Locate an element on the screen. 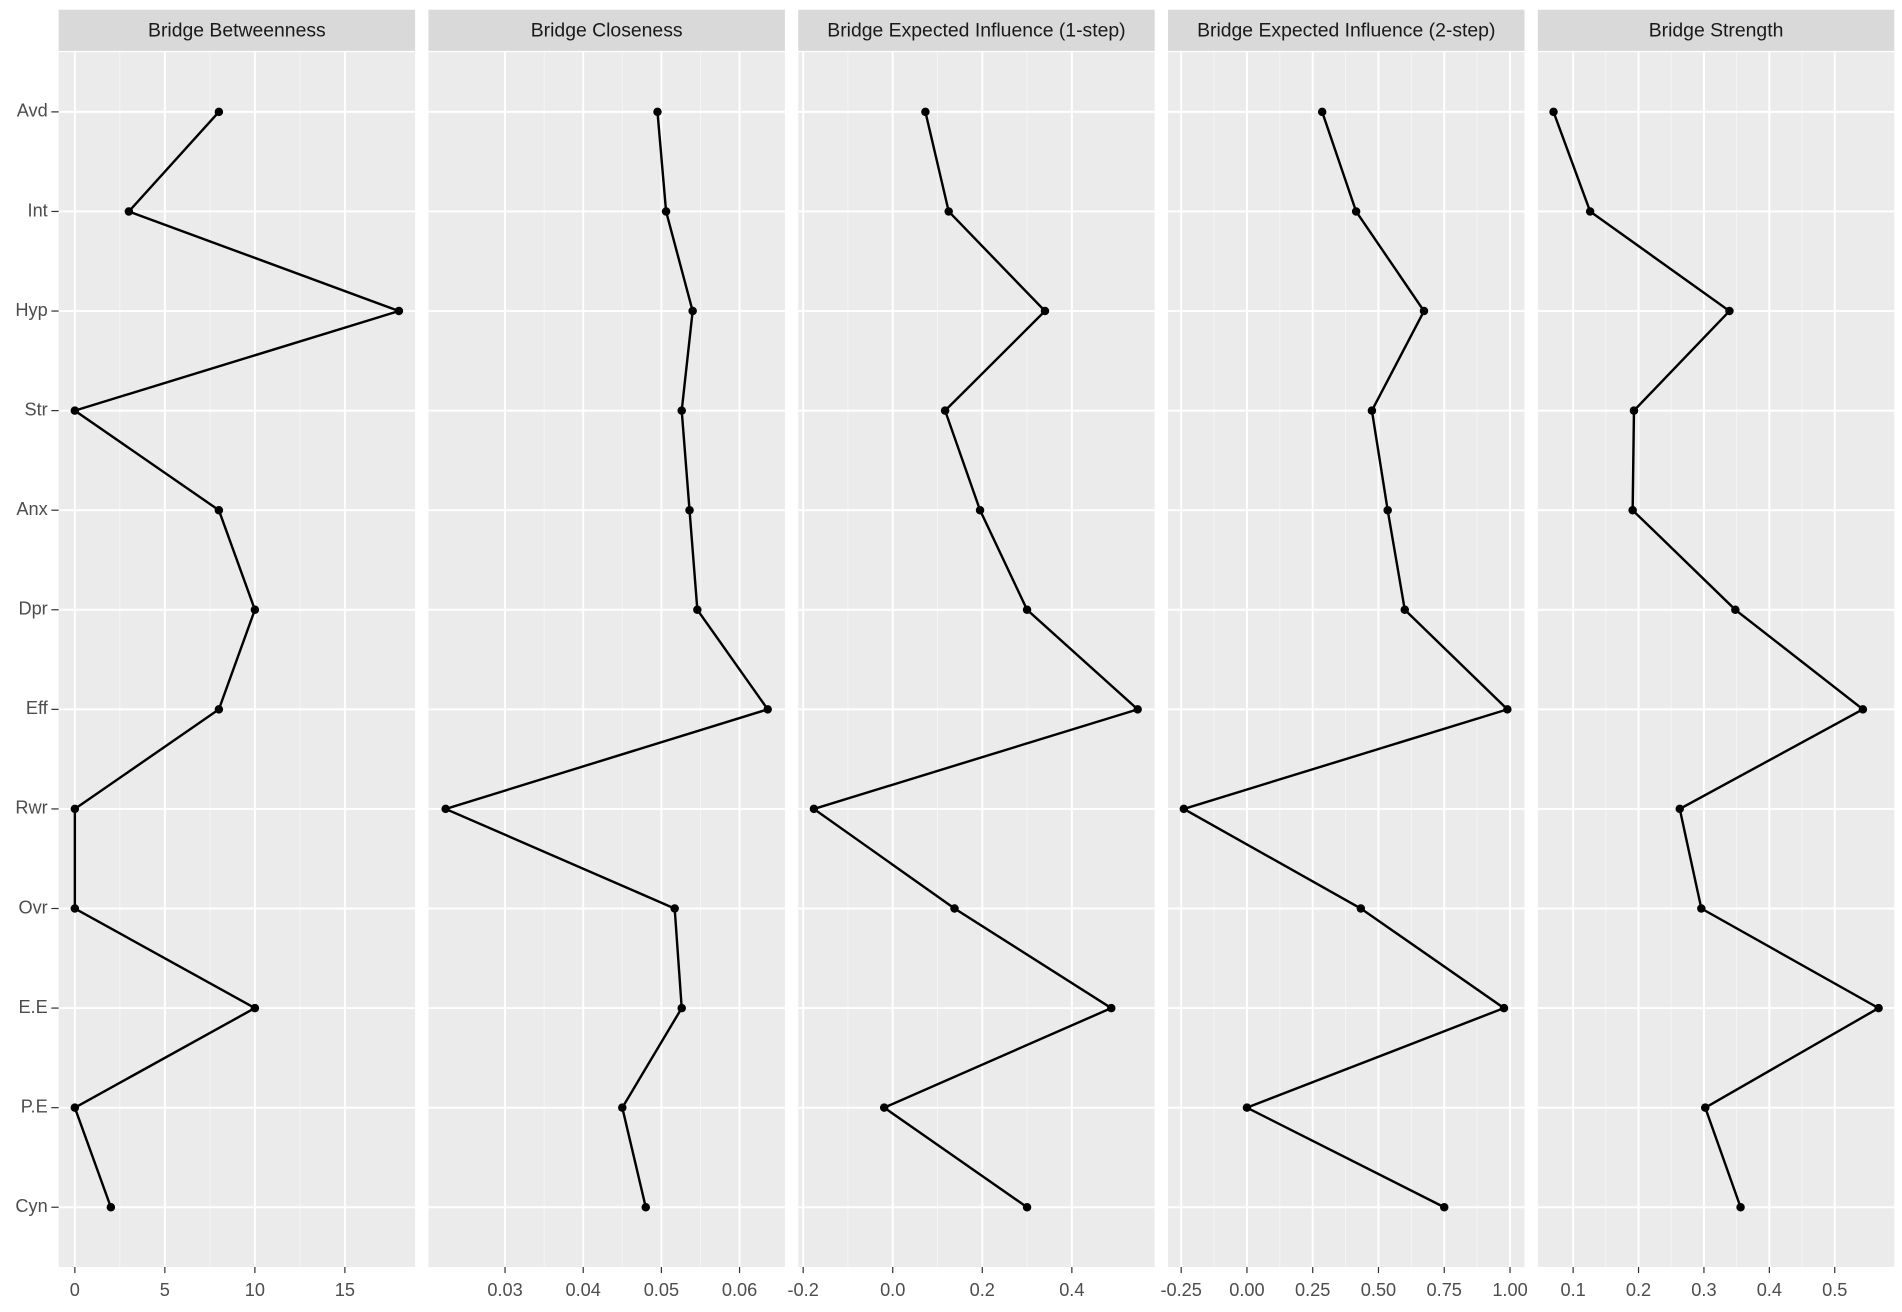  y-tick-label: Dpr is located at coordinates (32, 609).